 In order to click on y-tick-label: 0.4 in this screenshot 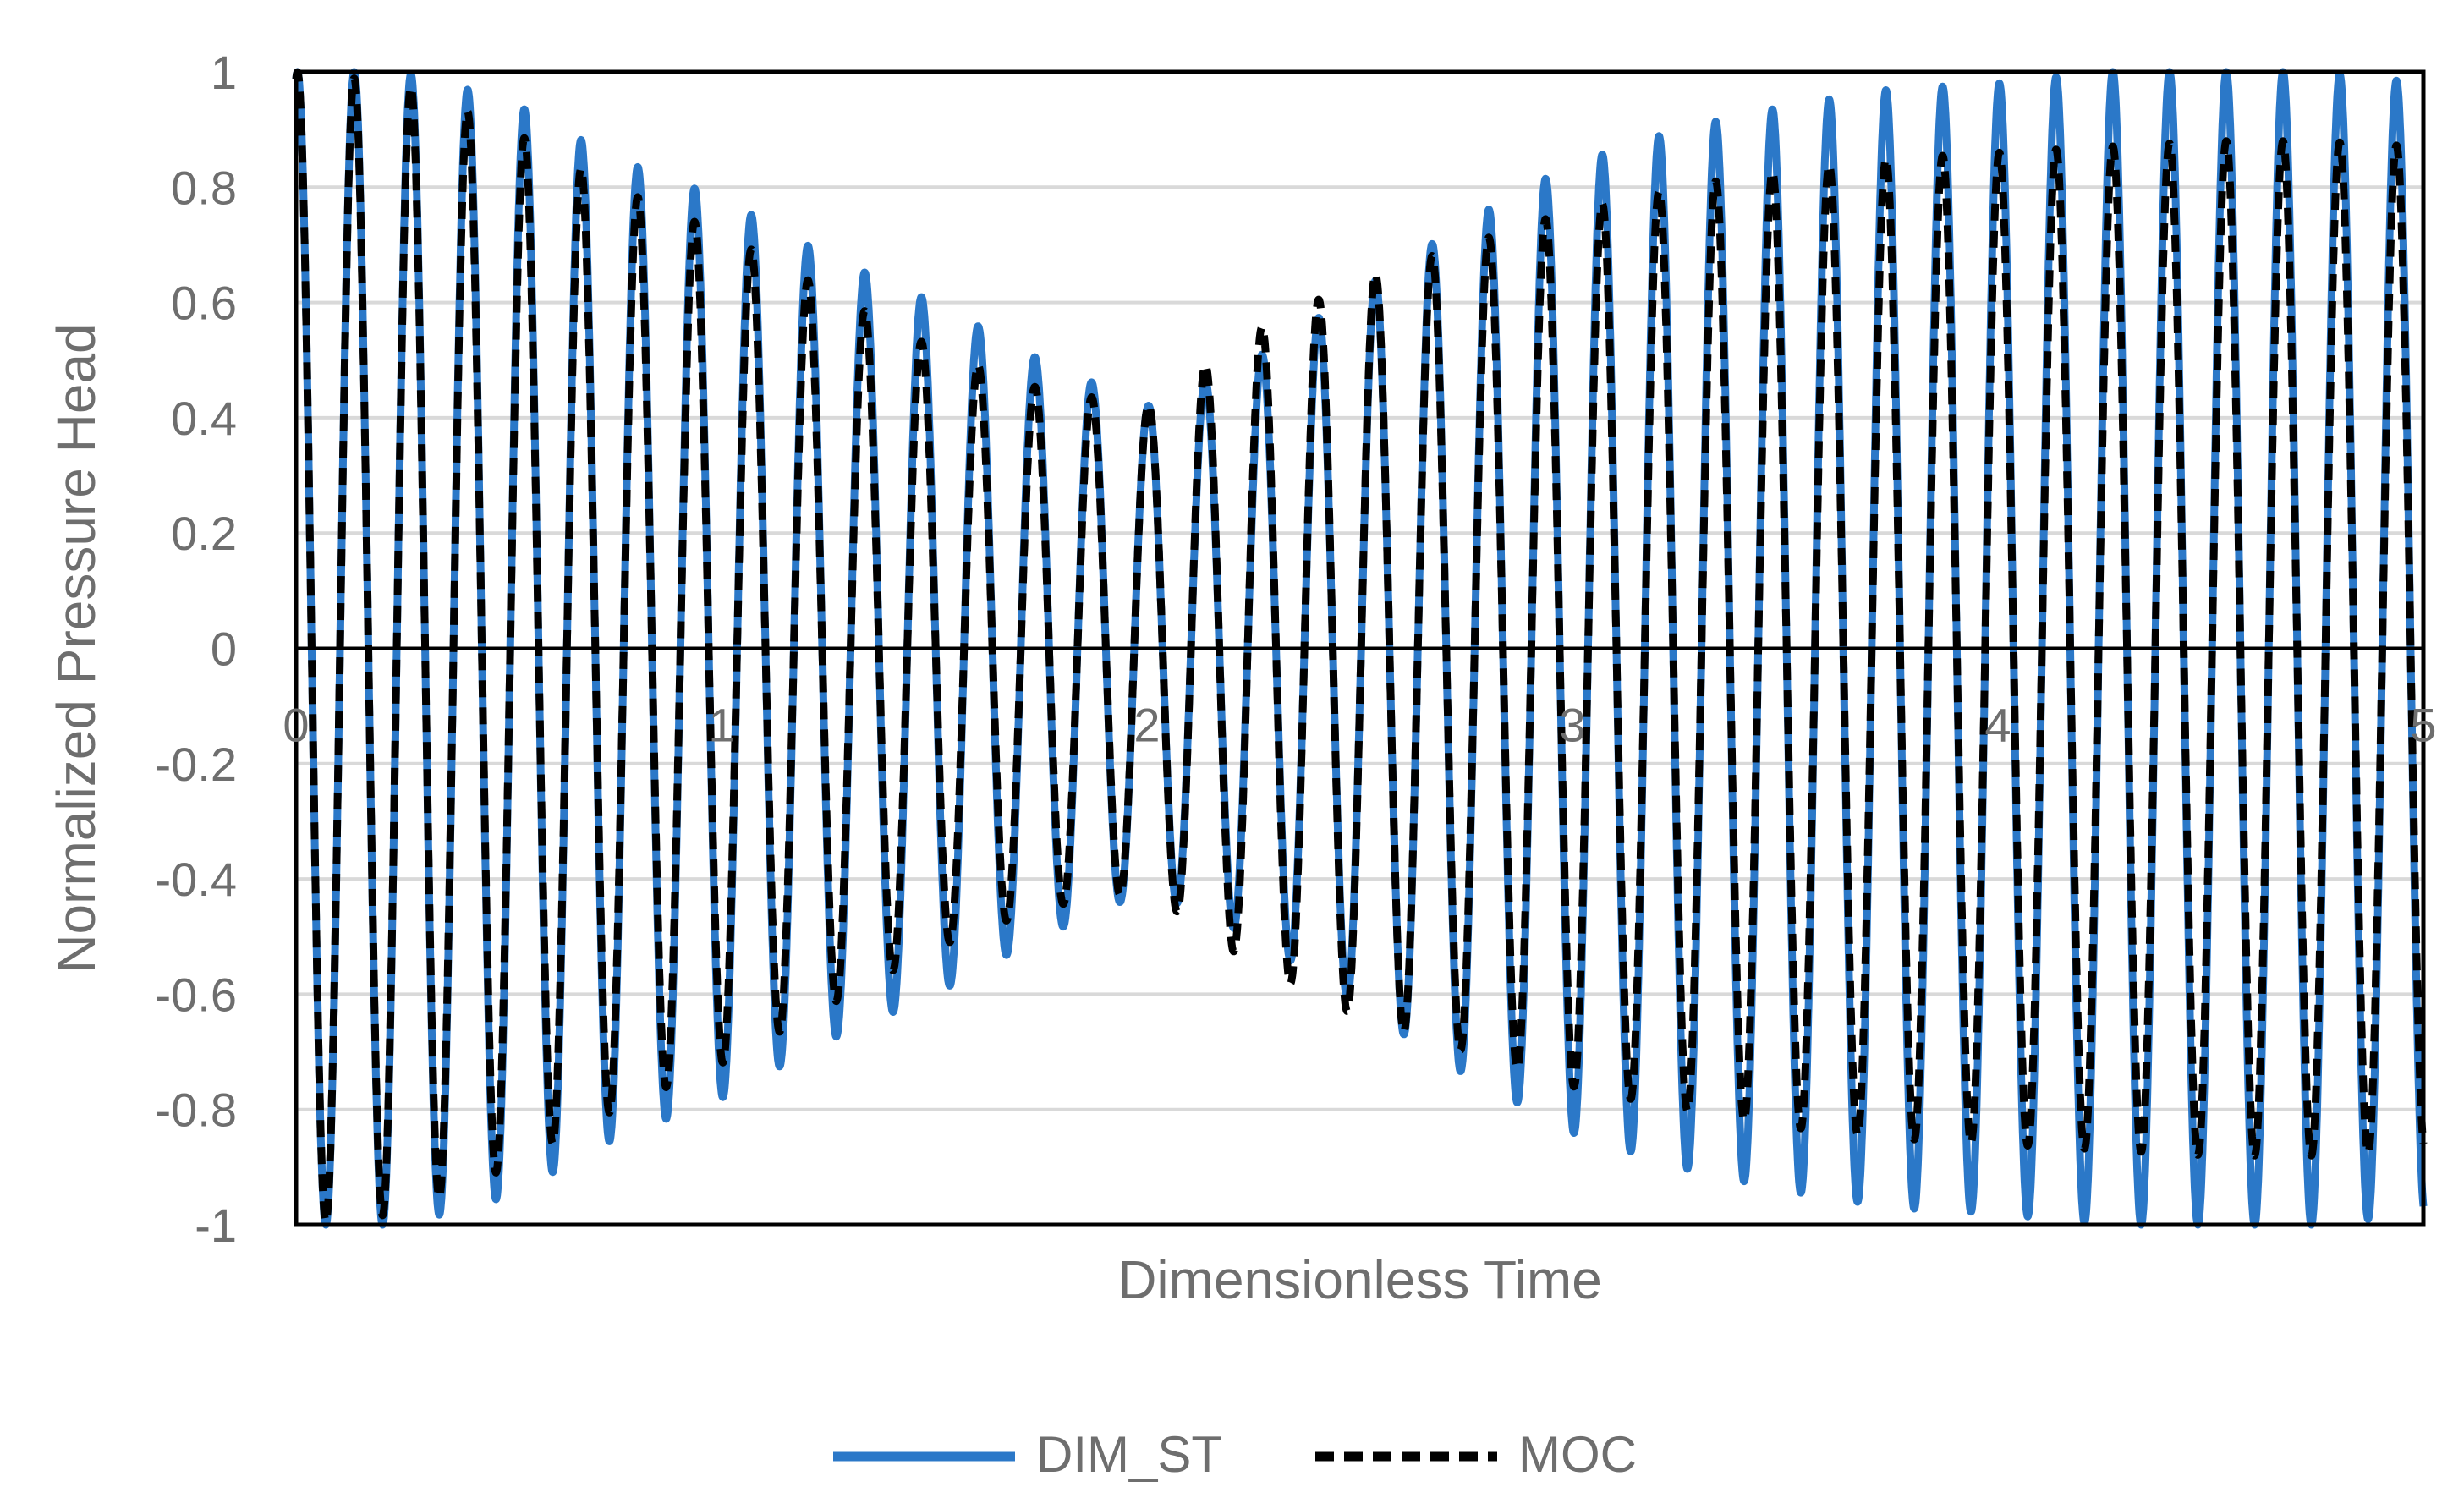, I will do `click(204, 418)`.